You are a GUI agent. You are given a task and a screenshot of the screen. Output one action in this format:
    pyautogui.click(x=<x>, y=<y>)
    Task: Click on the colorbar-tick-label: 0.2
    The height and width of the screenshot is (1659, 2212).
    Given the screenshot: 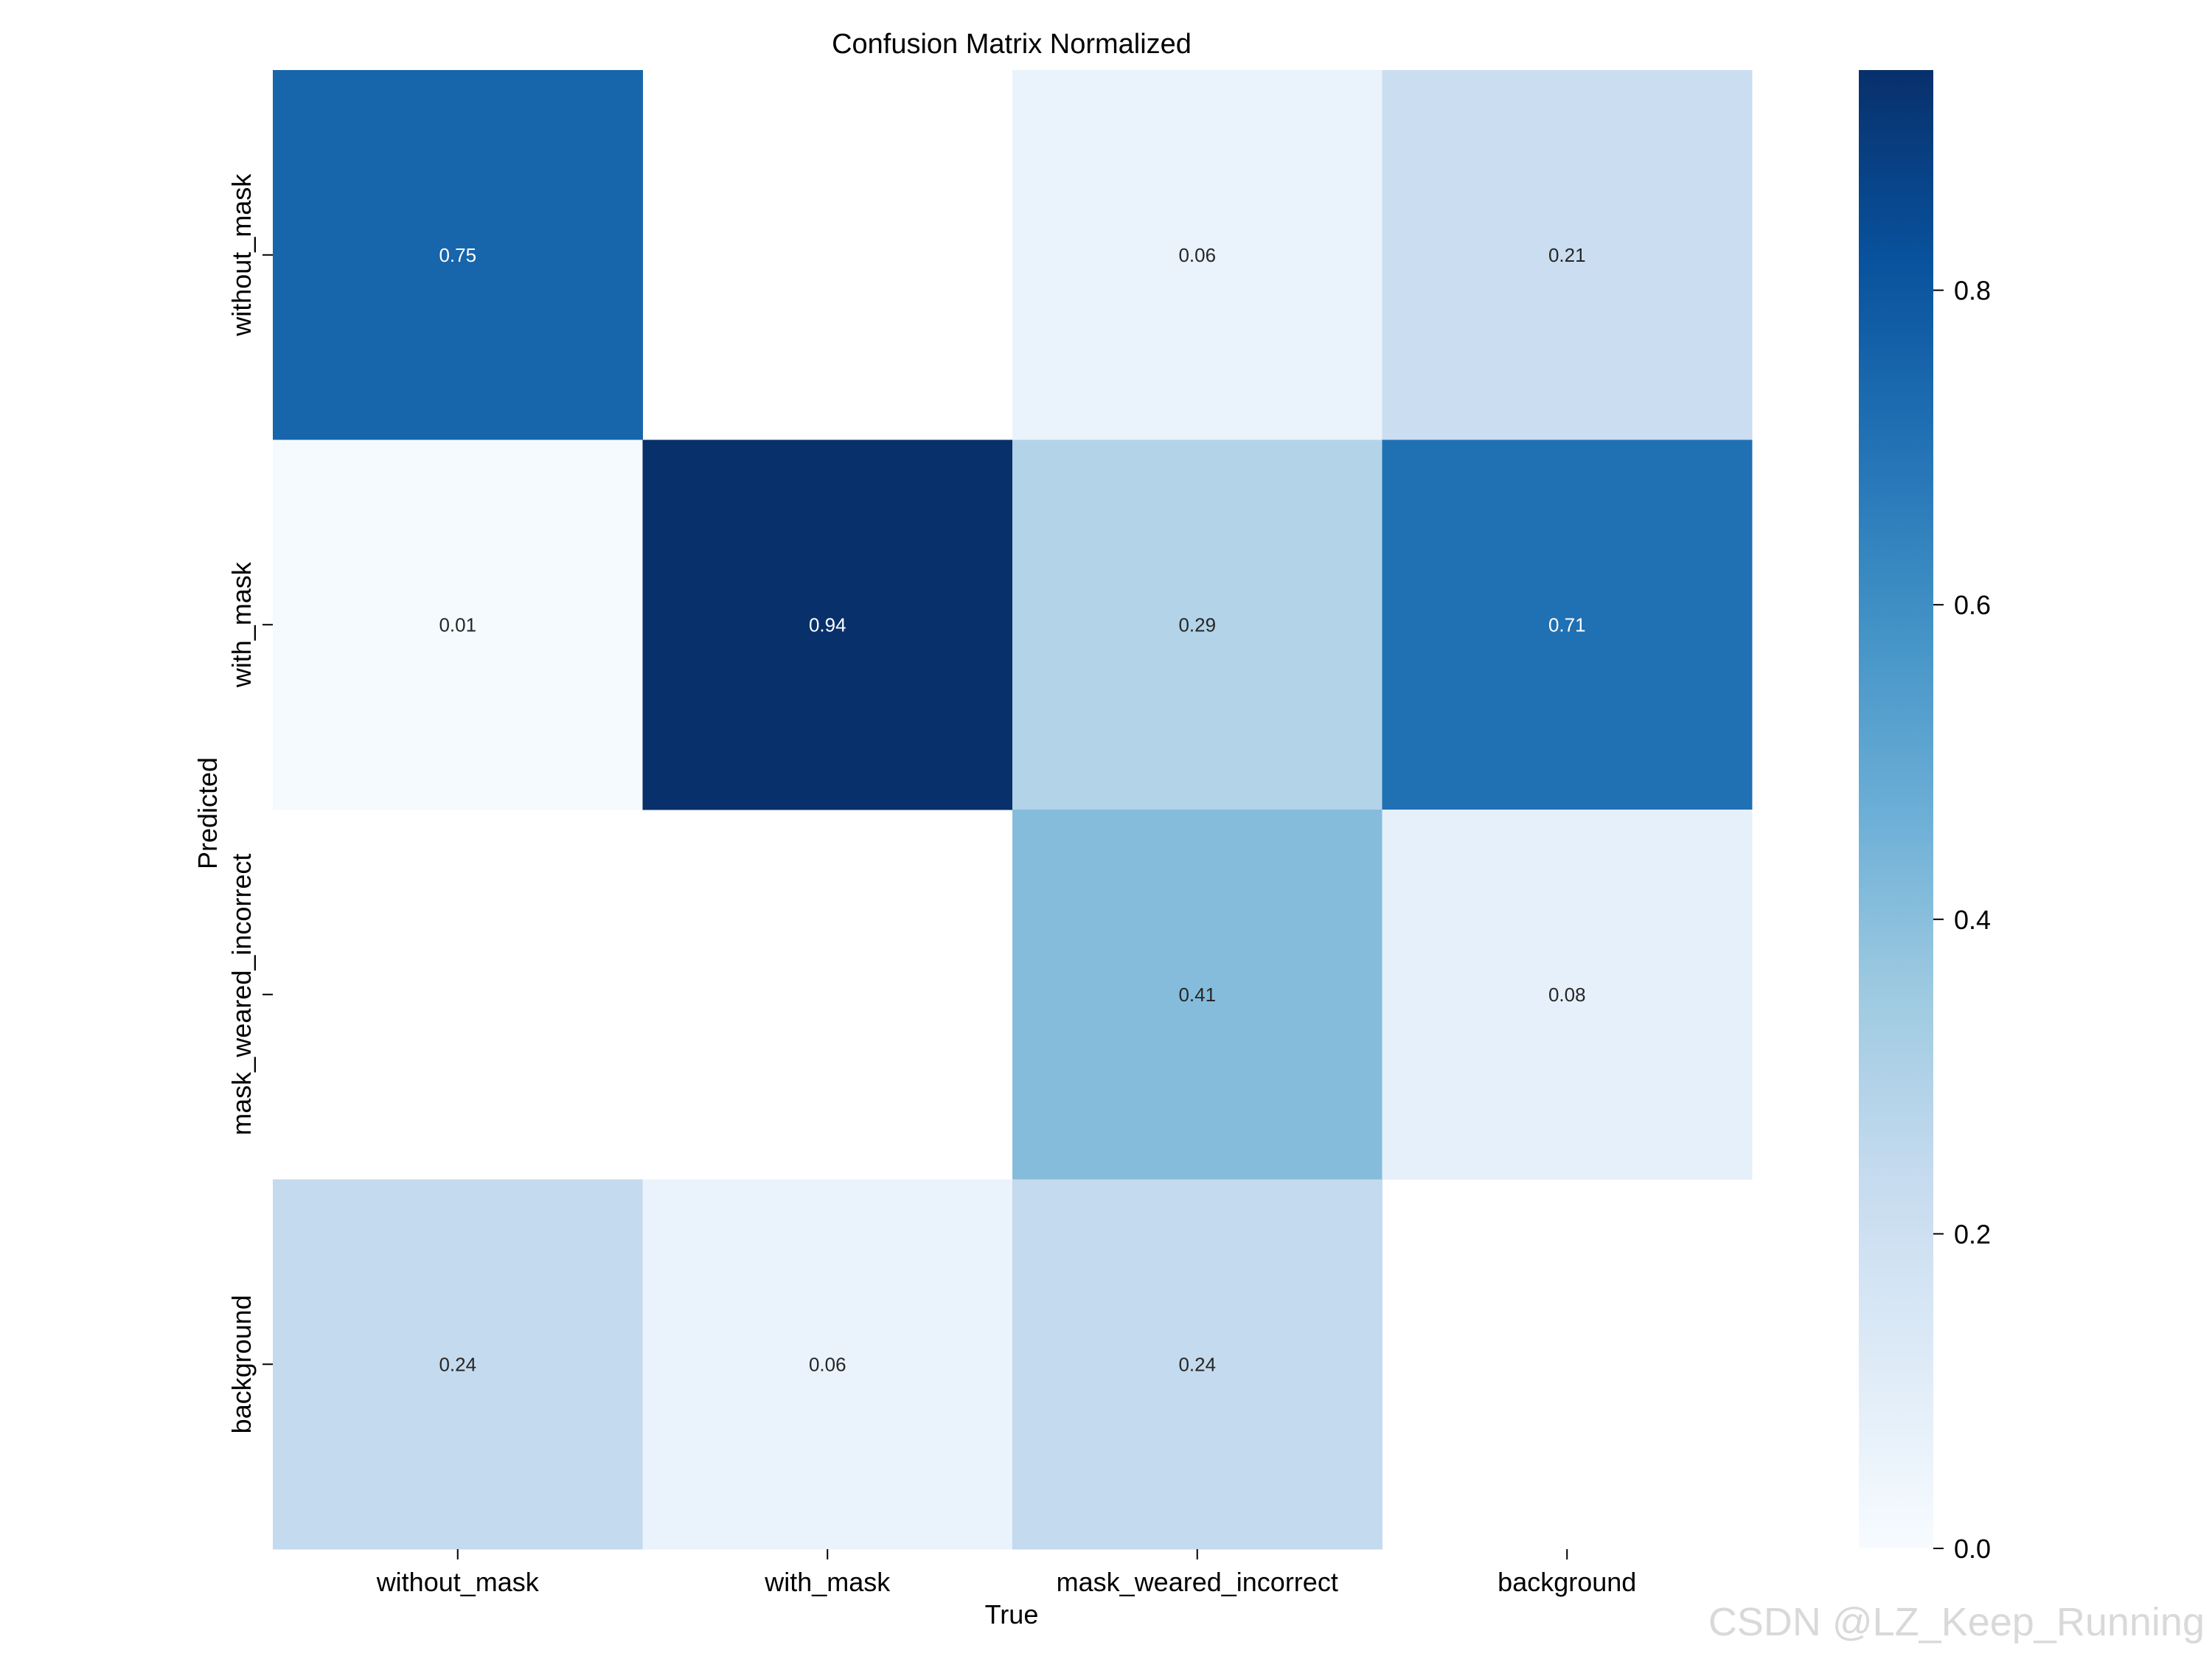 What is the action you would take?
    pyautogui.click(x=1972, y=1234)
    